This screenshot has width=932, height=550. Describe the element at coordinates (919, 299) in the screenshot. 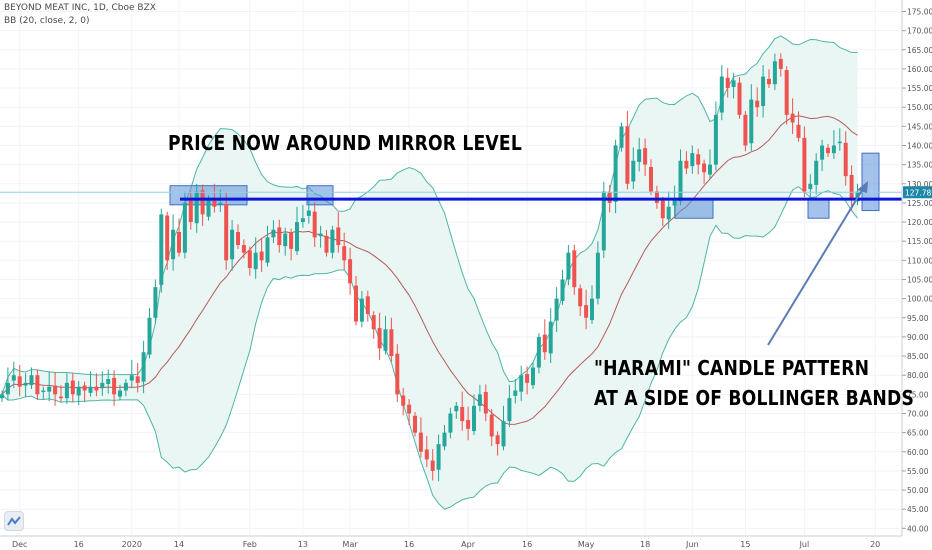

I see `price-axis-label: 100.00` at that location.